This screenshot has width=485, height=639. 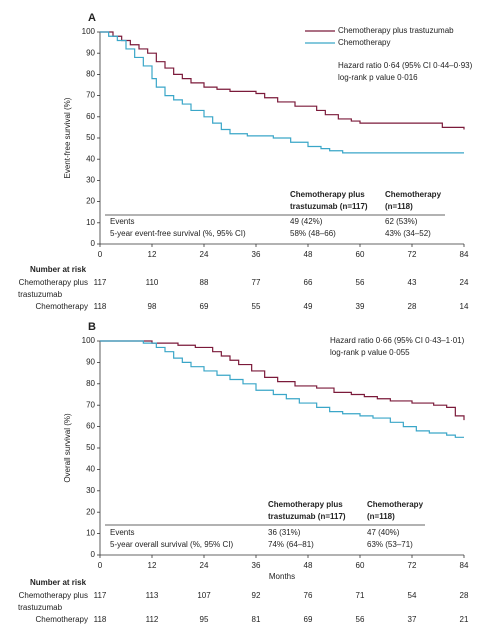 What do you see at coordinates (67, 448) in the screenshot?
I see `y-axis-label: Overall survival (%)` at bounding box center [67, 448].